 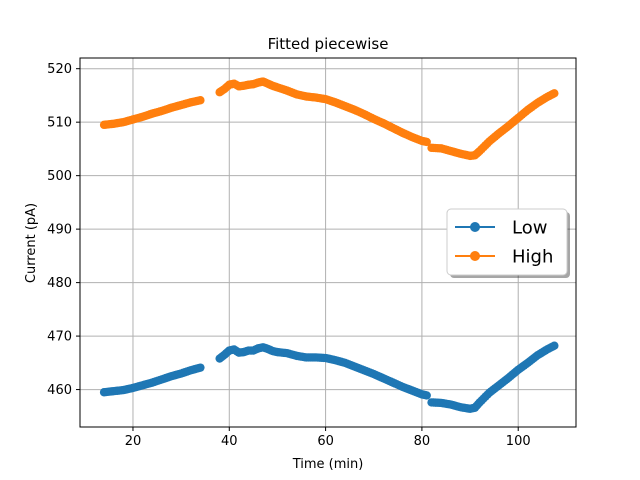 I want to click on y-tick-label: 520, so click(x=59, y=69).